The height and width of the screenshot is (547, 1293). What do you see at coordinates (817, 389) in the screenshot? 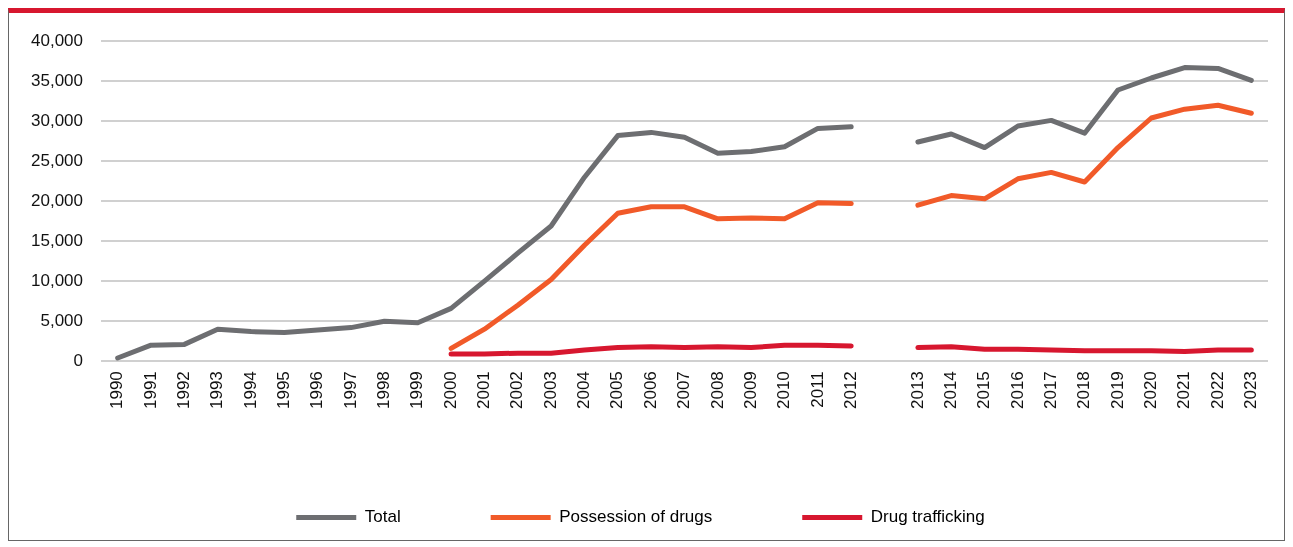
I see `x-tick-label: 2011` at bounding box center [817, 389].